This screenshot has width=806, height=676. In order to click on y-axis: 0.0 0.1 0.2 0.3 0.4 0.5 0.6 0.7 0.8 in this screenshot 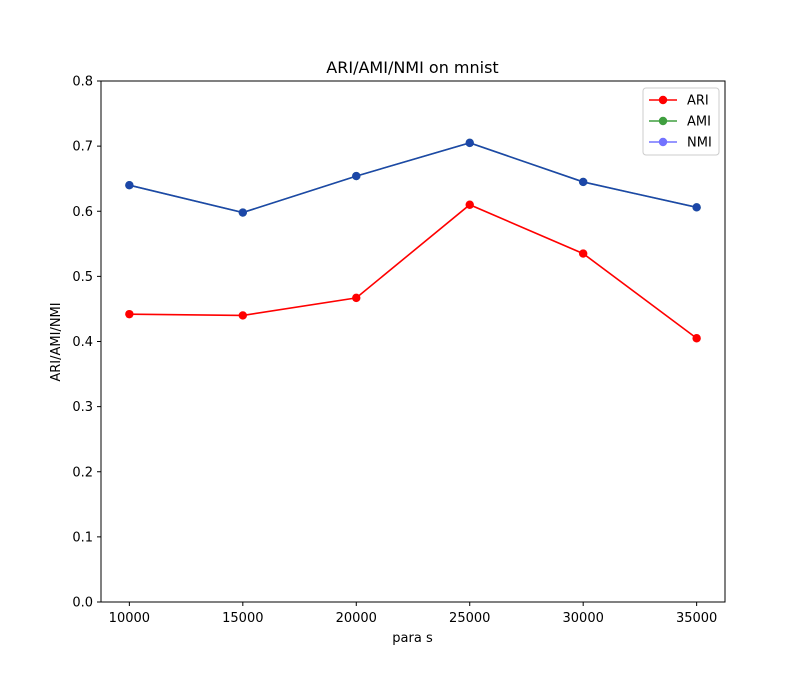, I will do `click(86, 343)`.